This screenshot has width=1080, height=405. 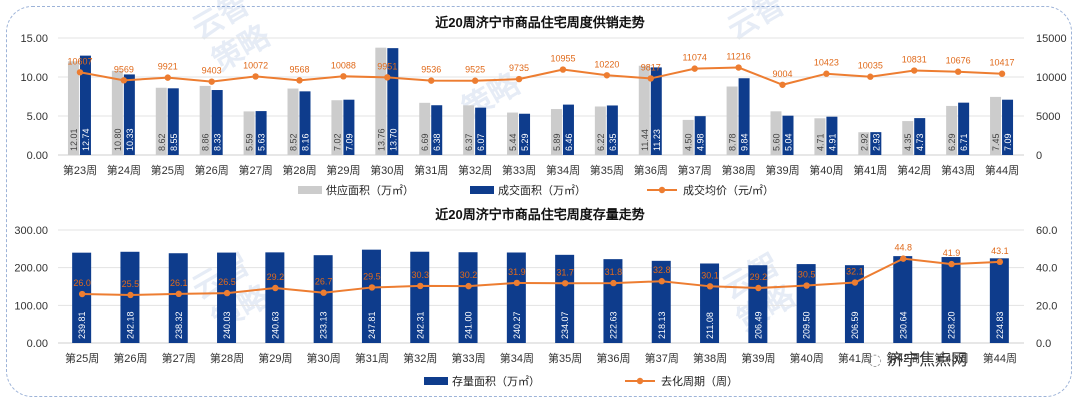 What do you see at coordinates (469, 325) in the screenshot?
I see `bar-value-label: 241.00` at bounding box center [469, 325].